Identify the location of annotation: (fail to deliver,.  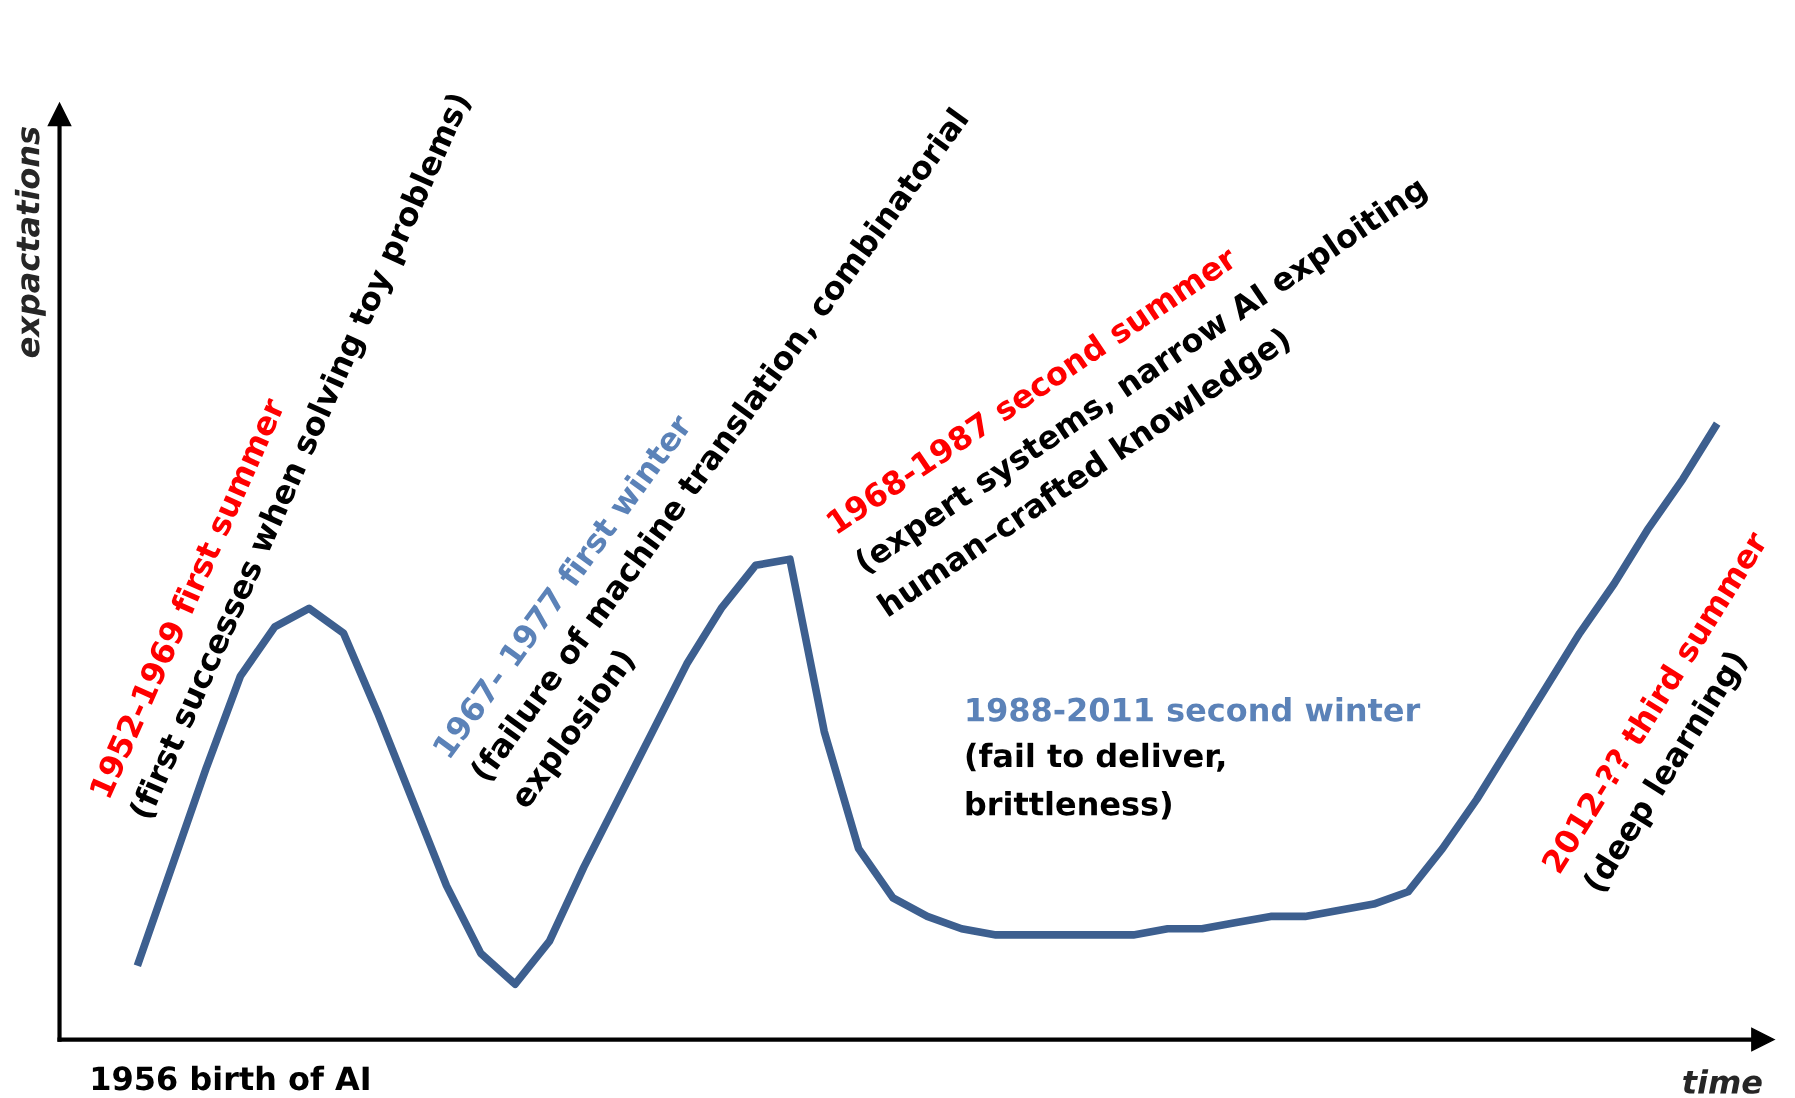
(1095, 757).